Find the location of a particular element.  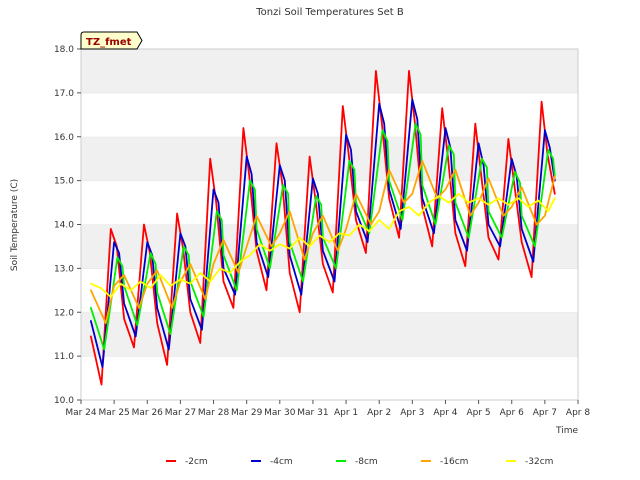

legend: -2cm -4cm -8cm -16cm -32cm is located at coordinates (359, 462).